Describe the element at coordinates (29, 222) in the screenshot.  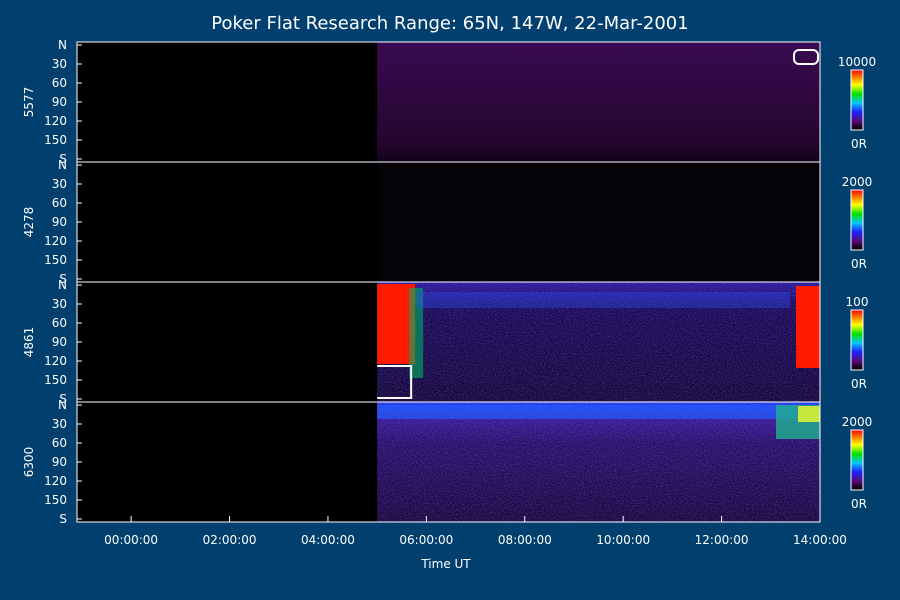
I see `panel-label: 4278` at that location.